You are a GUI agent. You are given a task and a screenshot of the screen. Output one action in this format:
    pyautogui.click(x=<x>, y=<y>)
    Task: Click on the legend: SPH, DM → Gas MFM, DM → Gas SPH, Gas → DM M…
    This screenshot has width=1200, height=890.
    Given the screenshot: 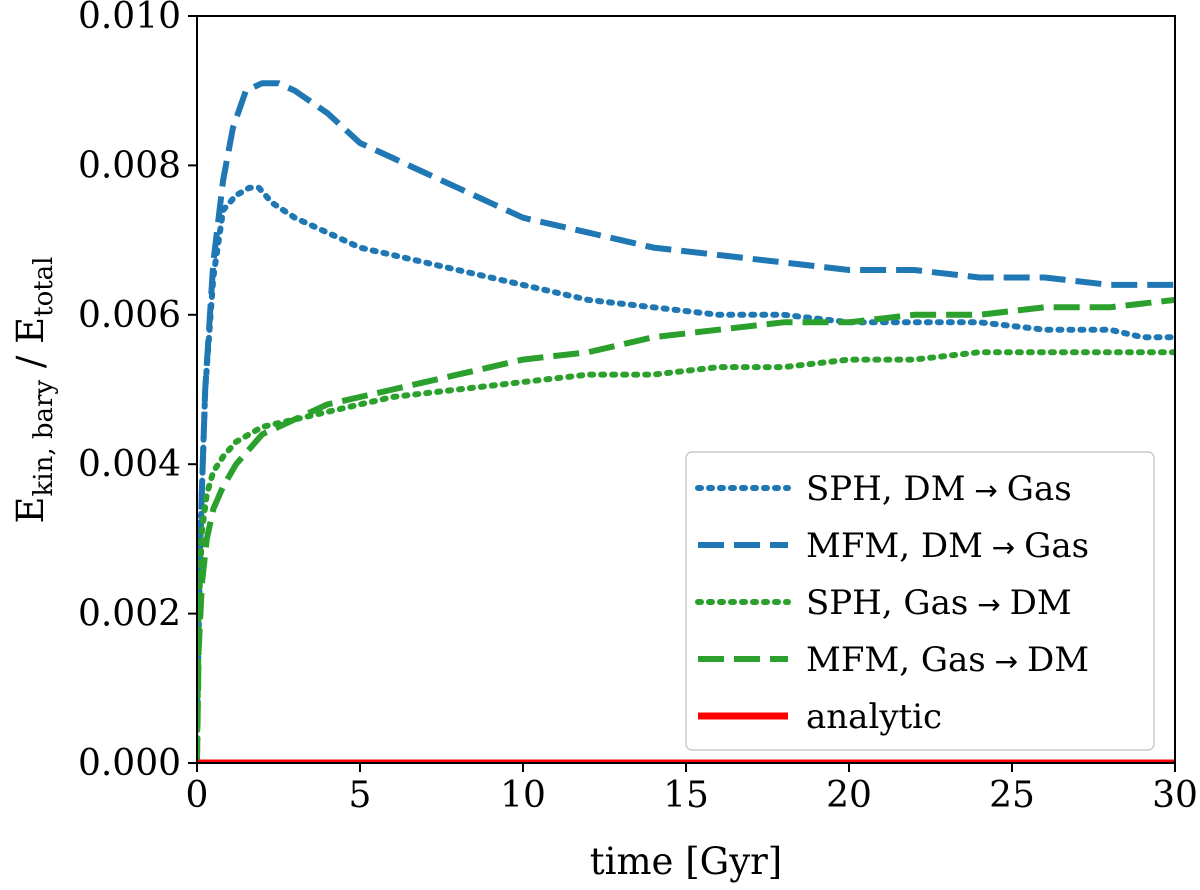 What is the action you would take?
    pyautogui.click(x=920, y=601)
    